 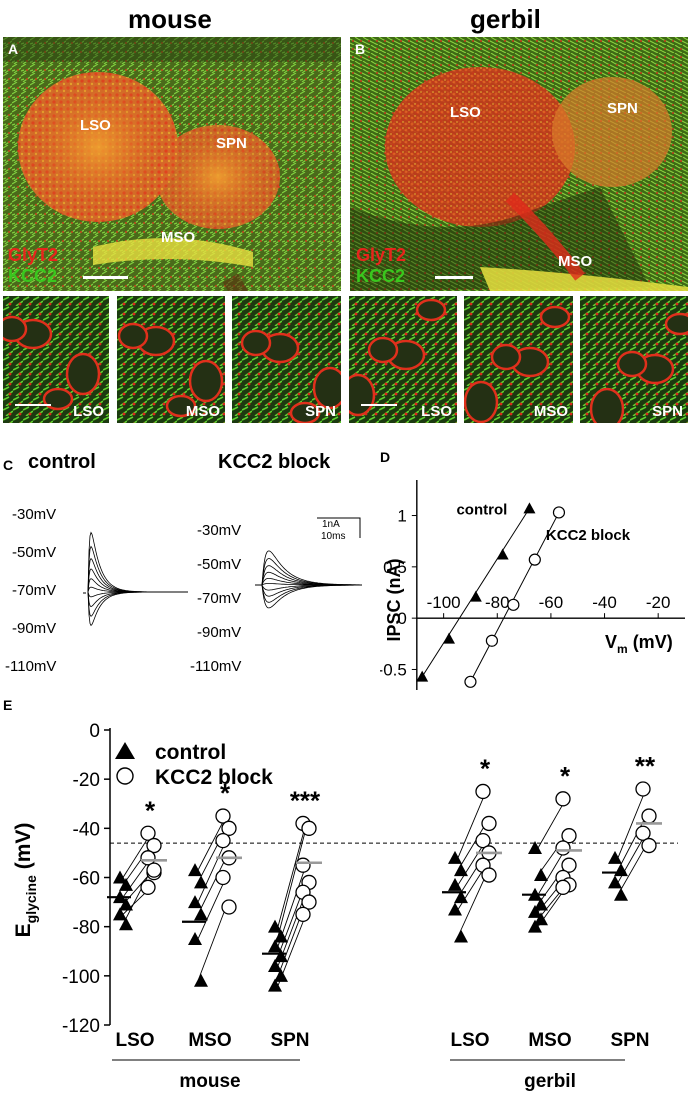 What do you see at coordinates (215, 666) in the screenshot?
I see `block-voltage-label: -110mV` at bounding box center [215, 666].